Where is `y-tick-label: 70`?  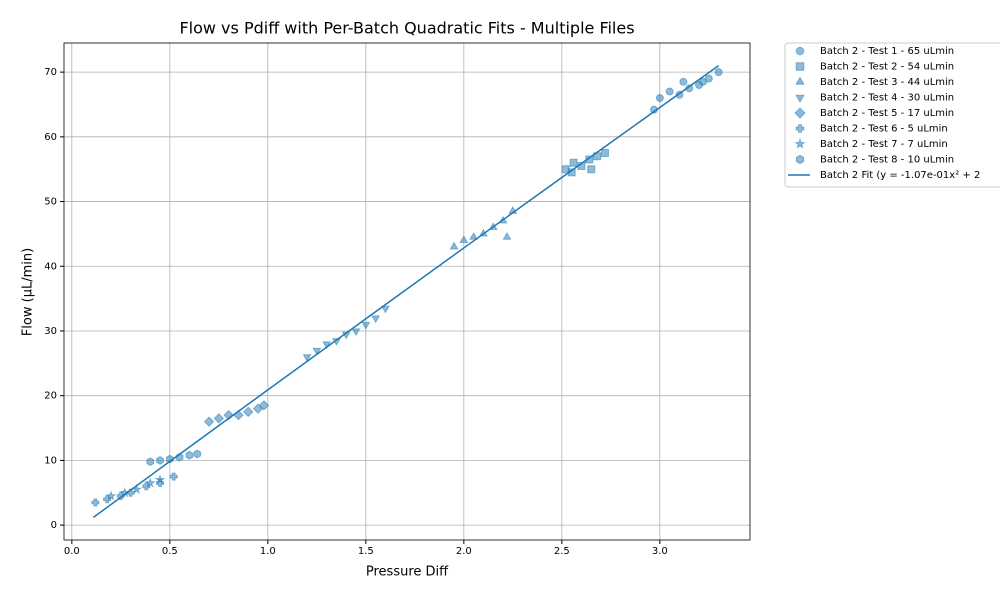 y-tick-label: 70 is located at coordinates (50, 72).